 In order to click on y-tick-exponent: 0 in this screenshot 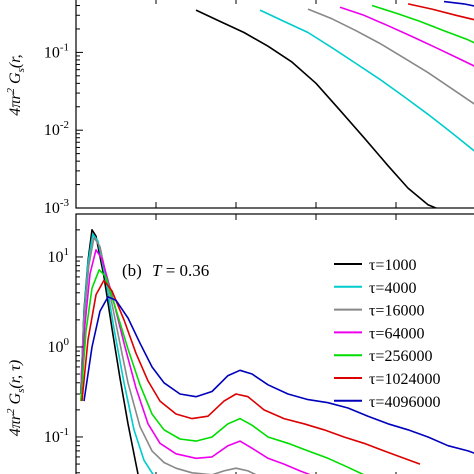, I will do `click(67, 342)`.